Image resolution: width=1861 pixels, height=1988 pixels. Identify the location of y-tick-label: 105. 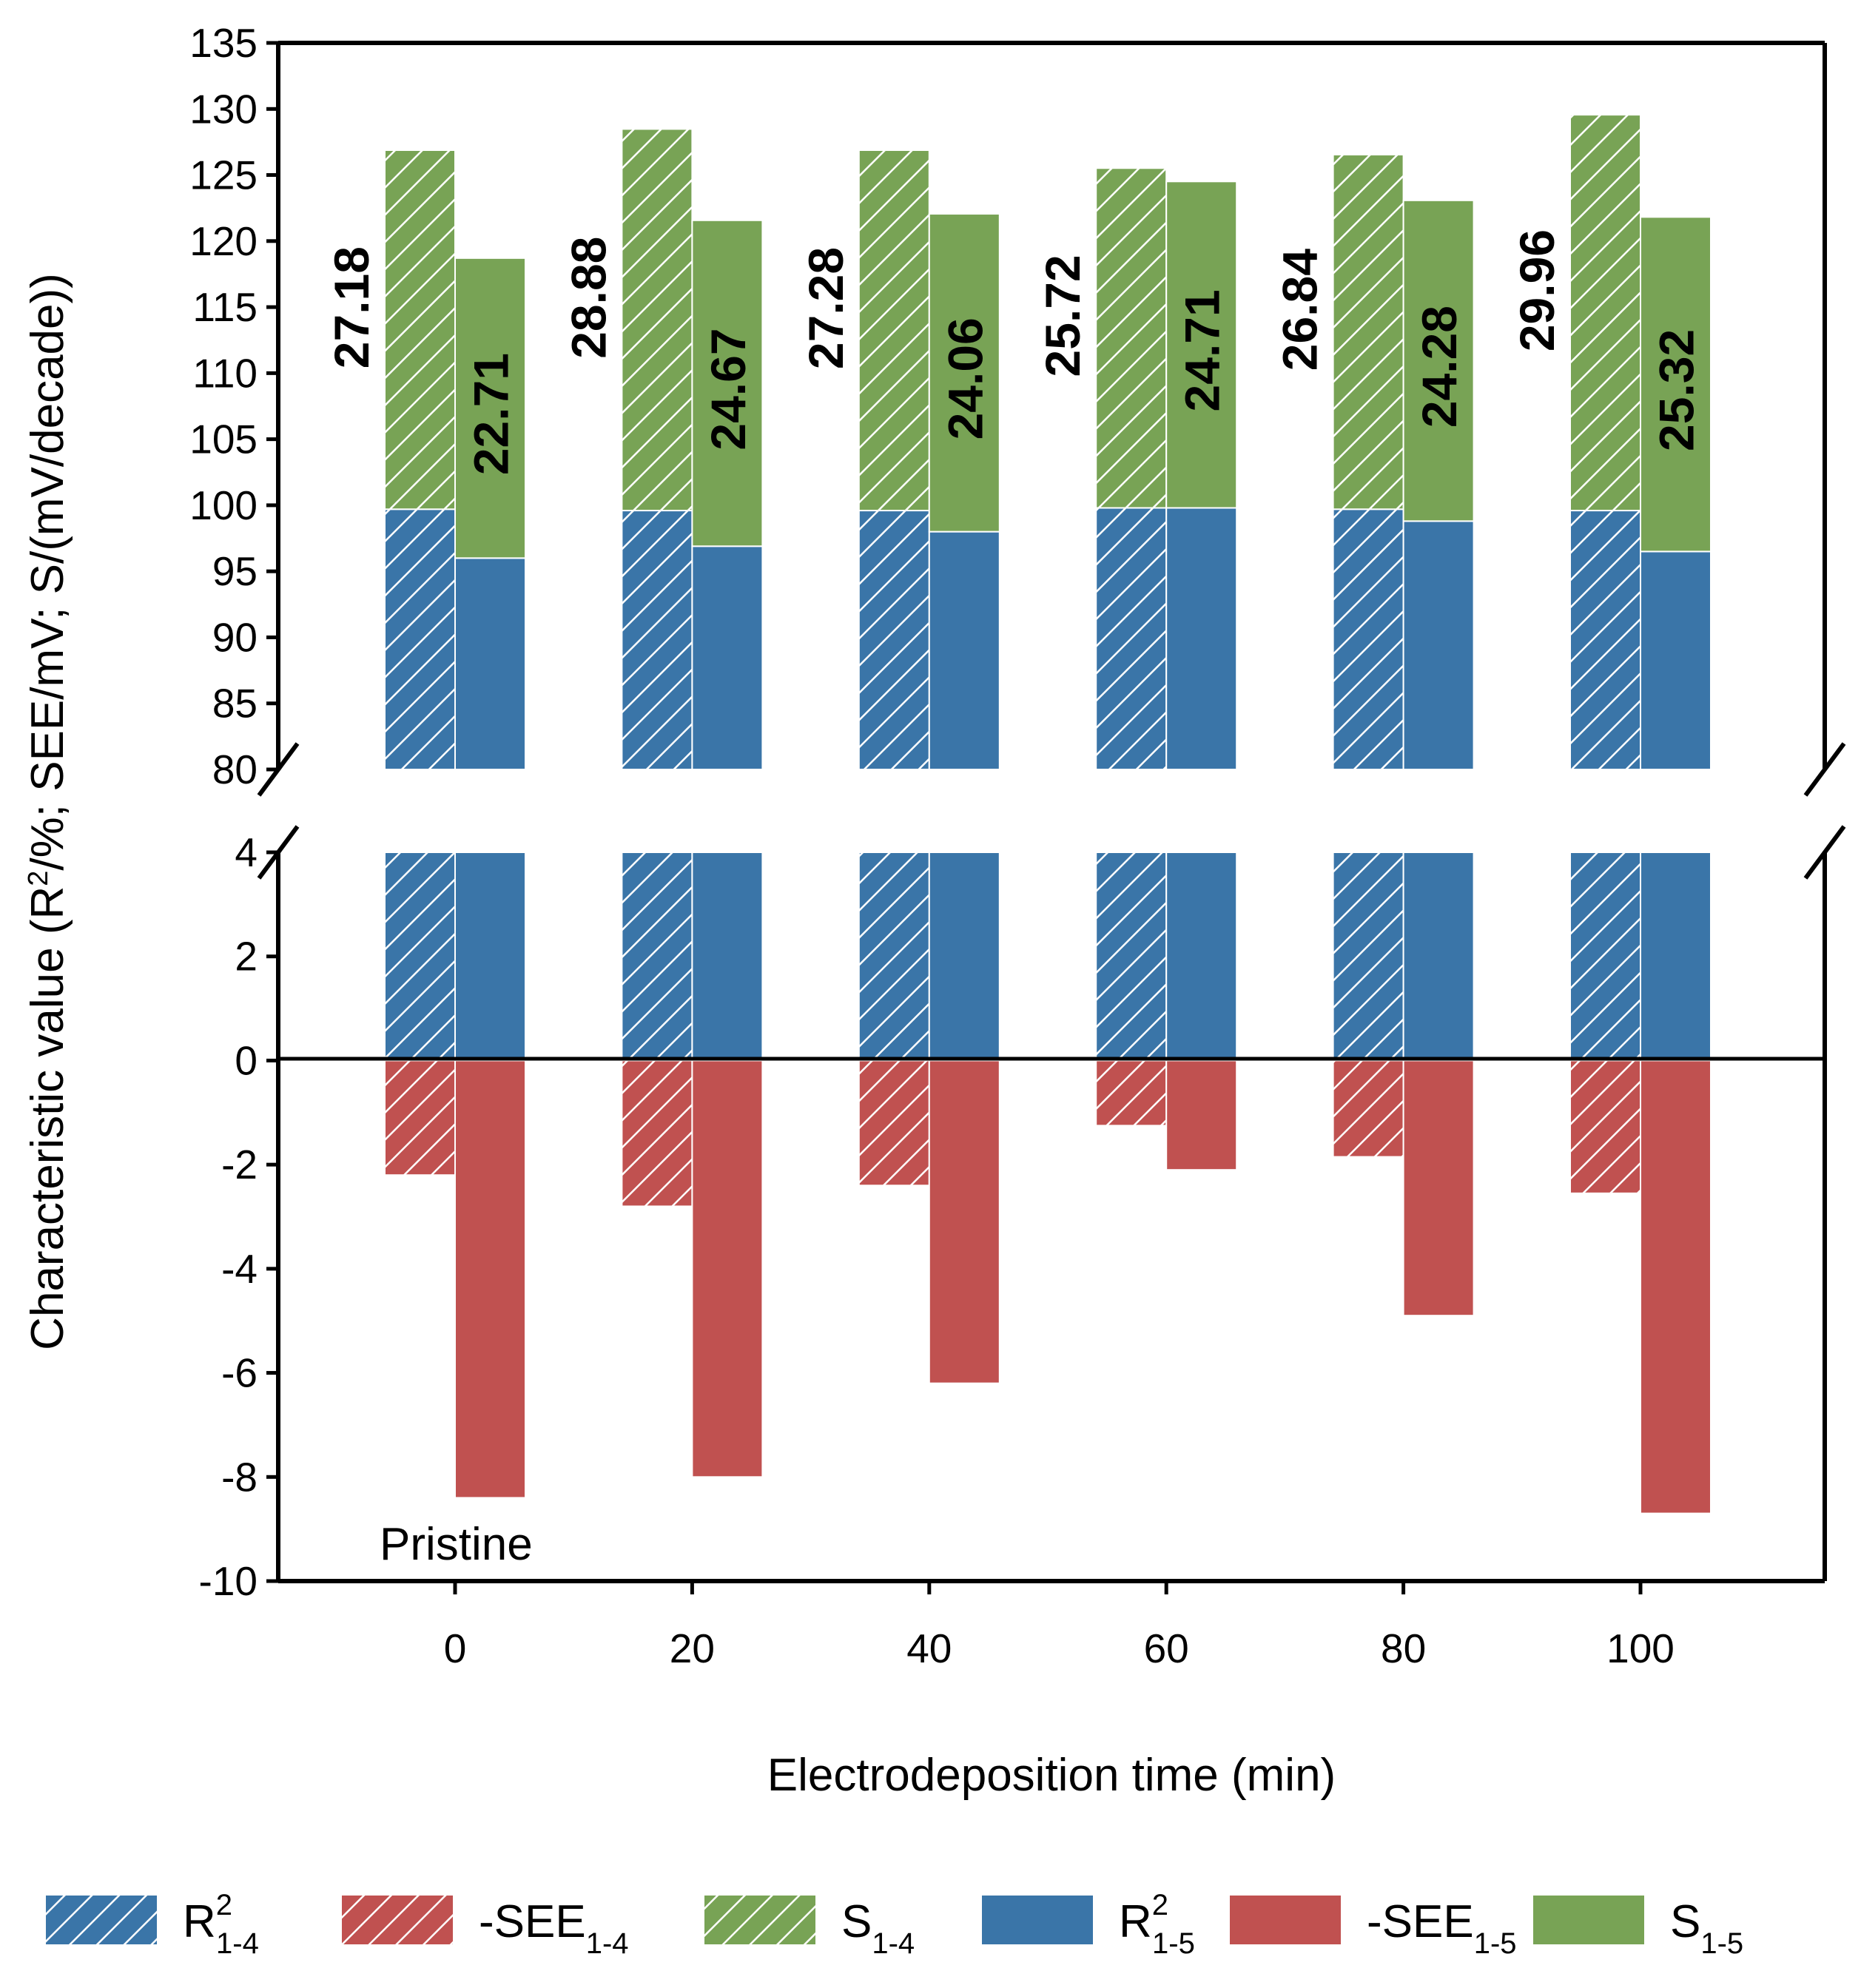
(223, 440).